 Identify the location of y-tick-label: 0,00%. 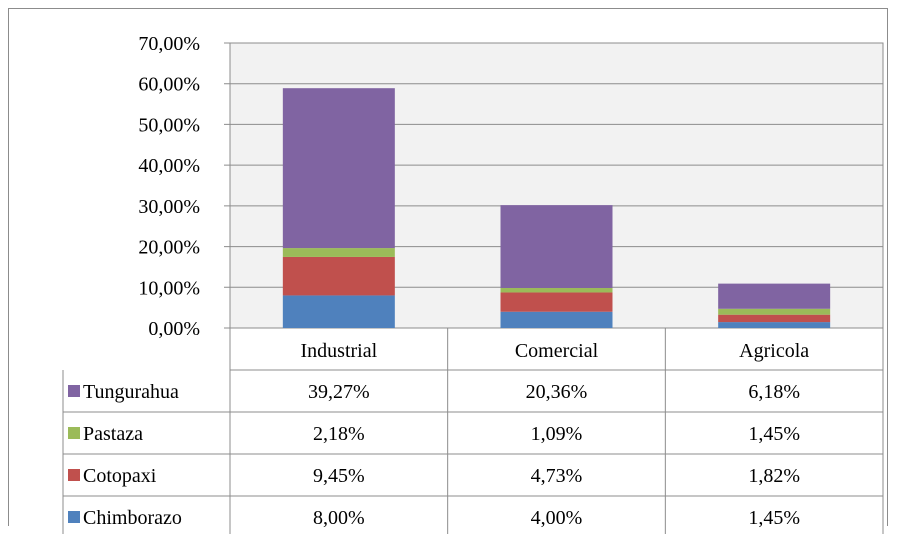
(174, 329).